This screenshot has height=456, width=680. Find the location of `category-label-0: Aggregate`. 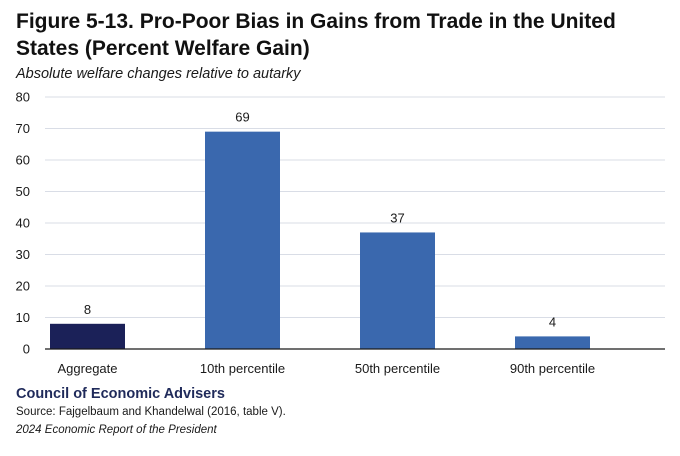

category-label-0: Aggregate is located at coordinates (88, 368).